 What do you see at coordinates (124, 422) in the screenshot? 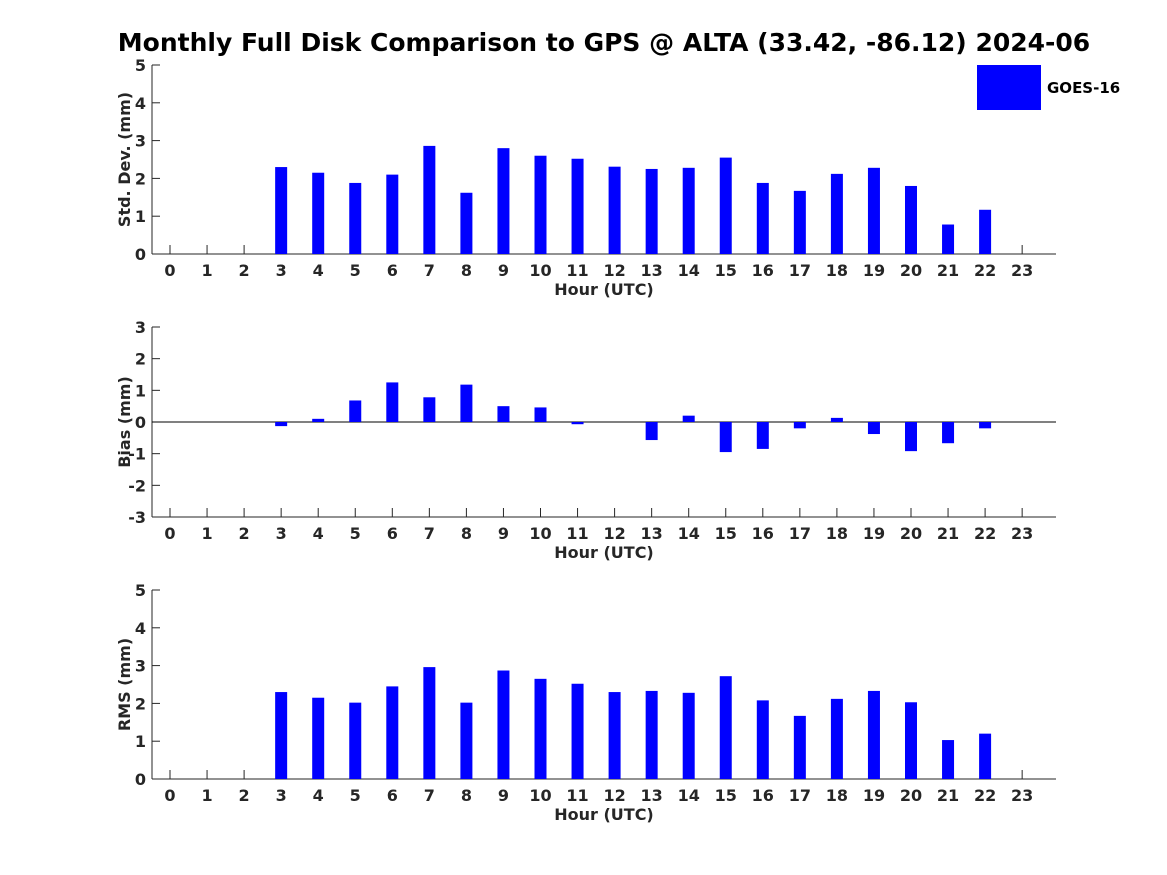
I see `y-axis-label: Bias (mm)` at bounding box center [124, 422].